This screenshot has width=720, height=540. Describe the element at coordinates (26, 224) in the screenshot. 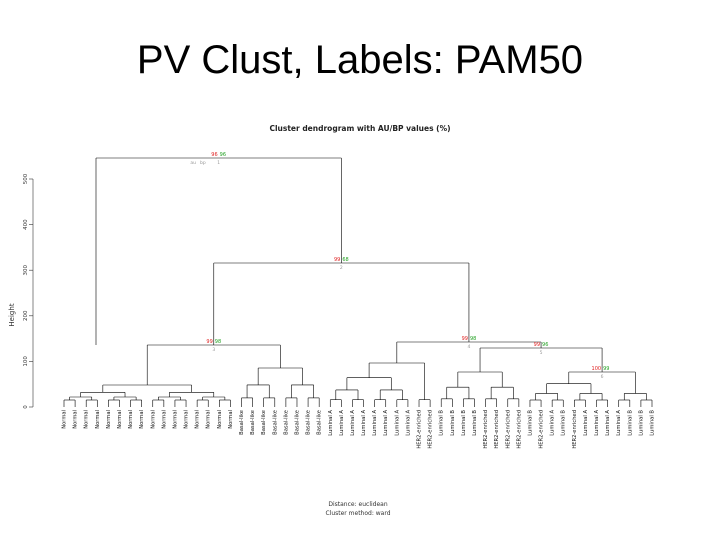

I see `y-tick-label: 400` at that location.